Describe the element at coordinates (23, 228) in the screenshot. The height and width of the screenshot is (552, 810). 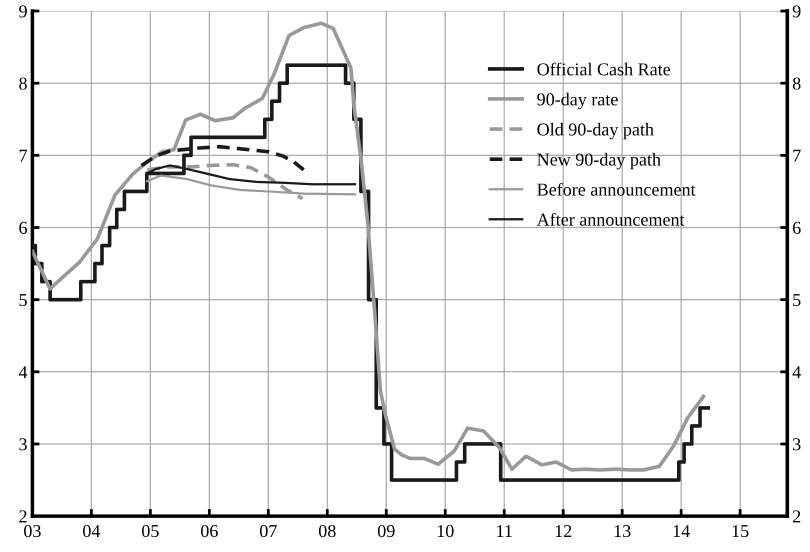
I see `y-tick-label: 6` at that location.